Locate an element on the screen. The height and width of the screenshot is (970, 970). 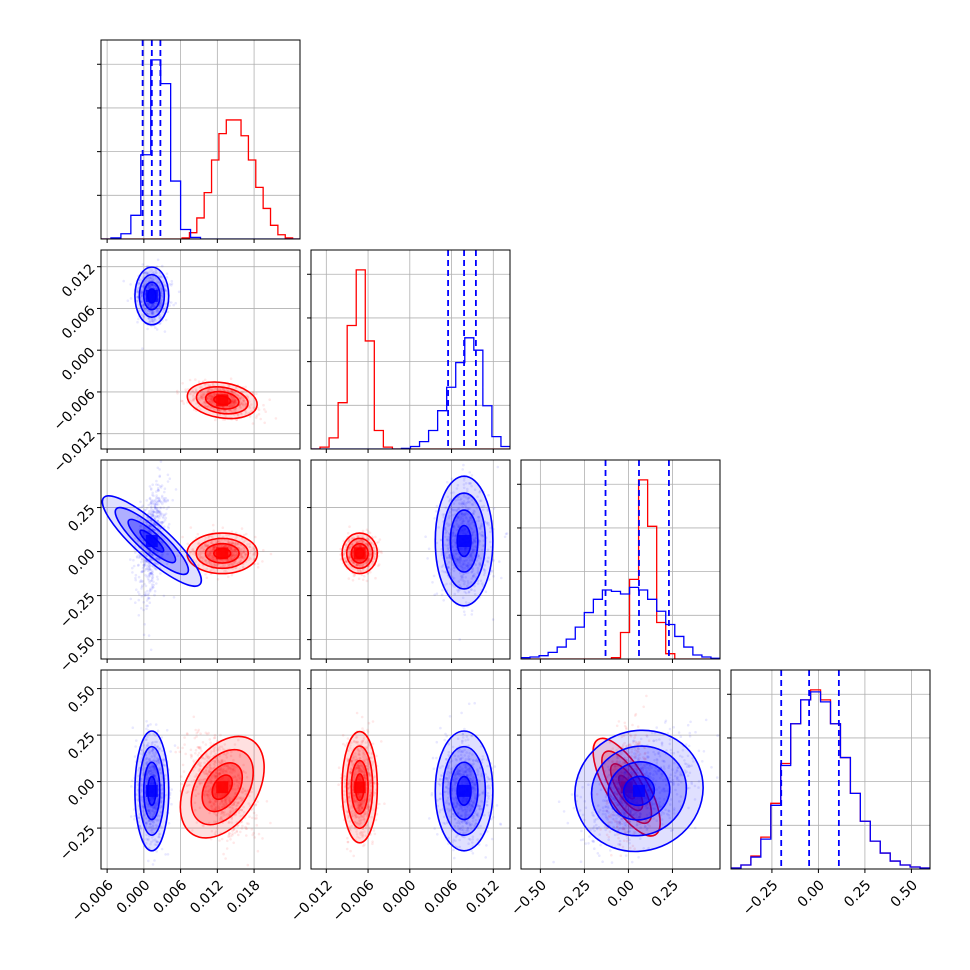
contour-line is located at coordinates (359, 553).